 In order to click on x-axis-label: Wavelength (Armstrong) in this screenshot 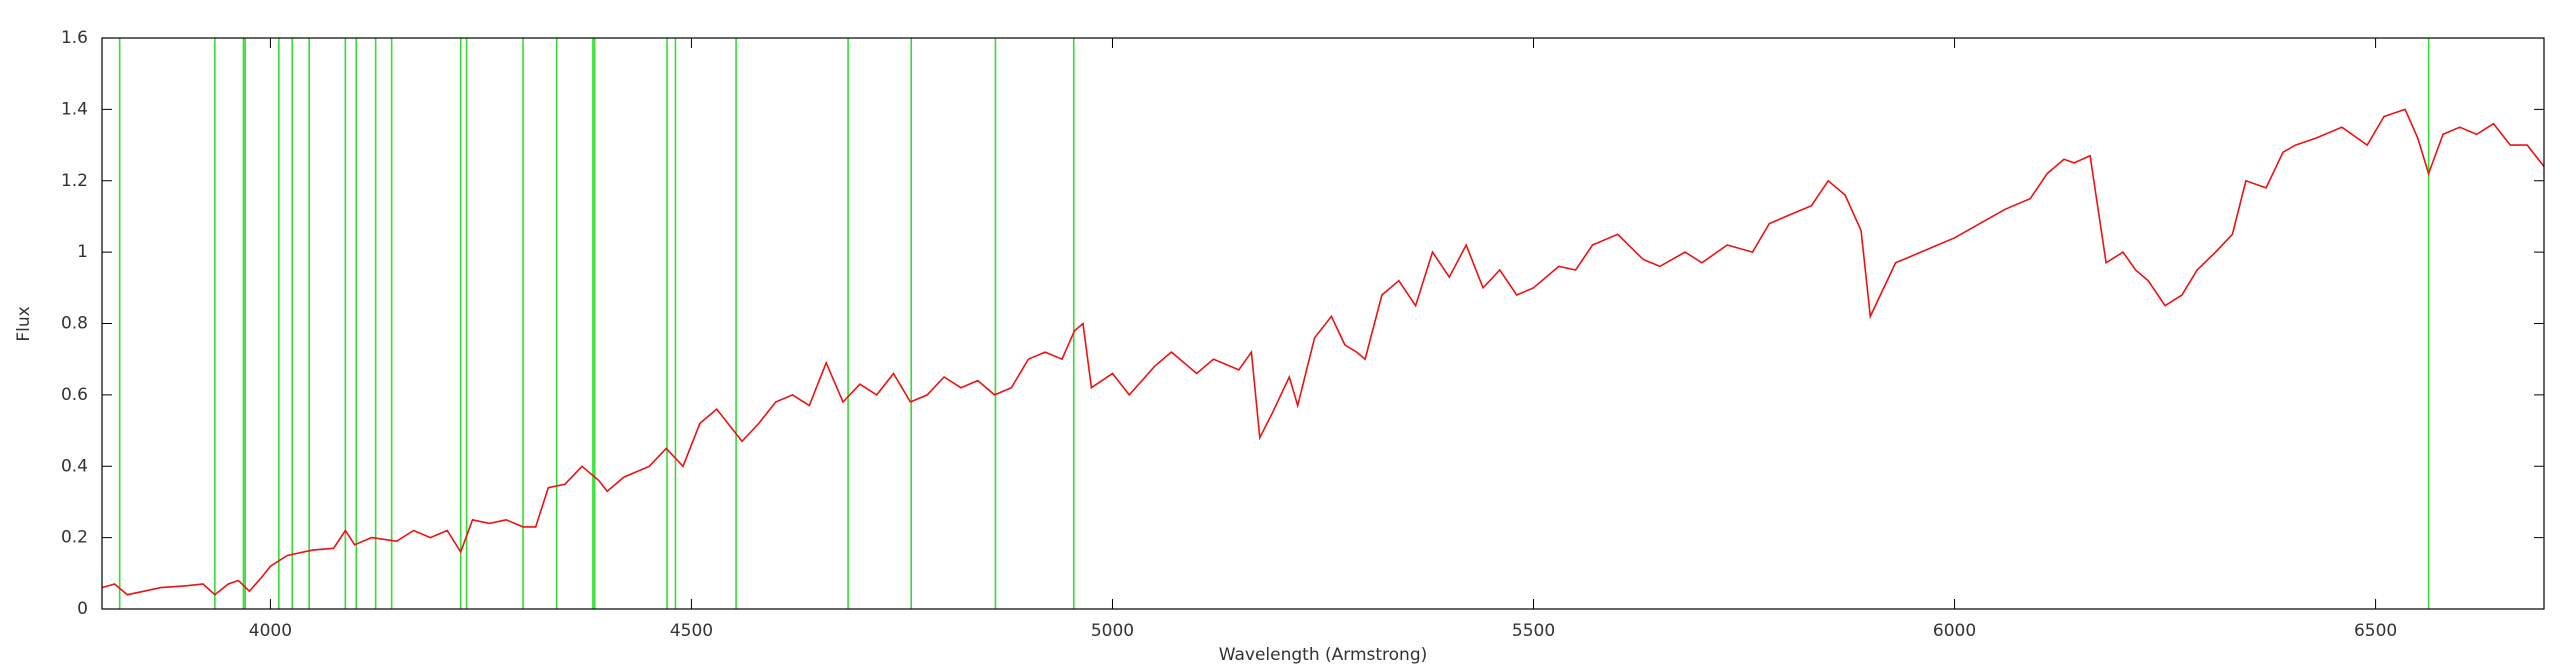, I will do `click(1323, 655)`.